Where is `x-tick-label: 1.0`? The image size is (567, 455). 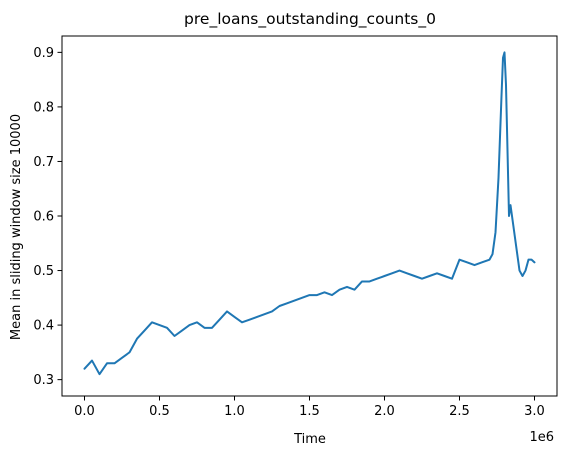 x-tick-label: 1.0 is located at coordinates (234, 411).